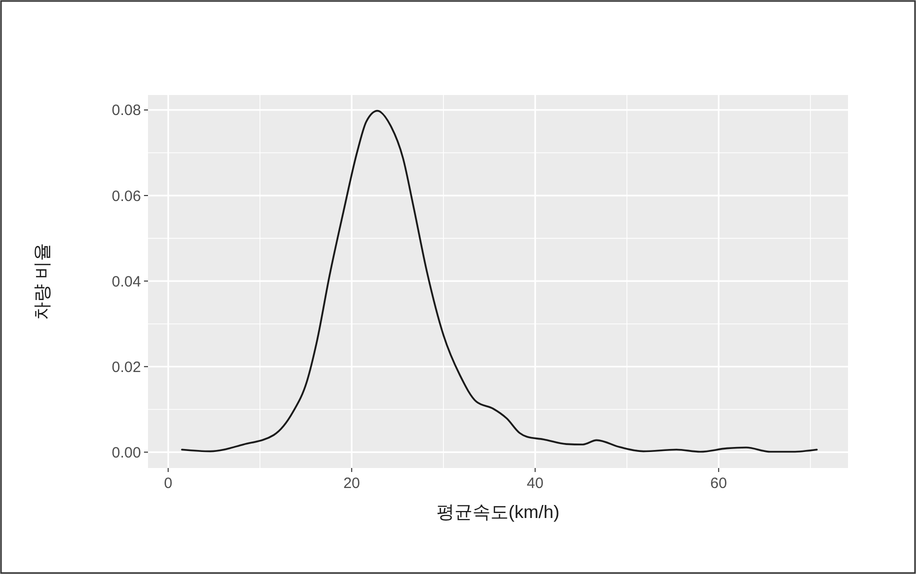  What do you see at coordinates (718, 483) in the screenshot?
I see `x-tick-label: 60` at bounding box center [718, 483].